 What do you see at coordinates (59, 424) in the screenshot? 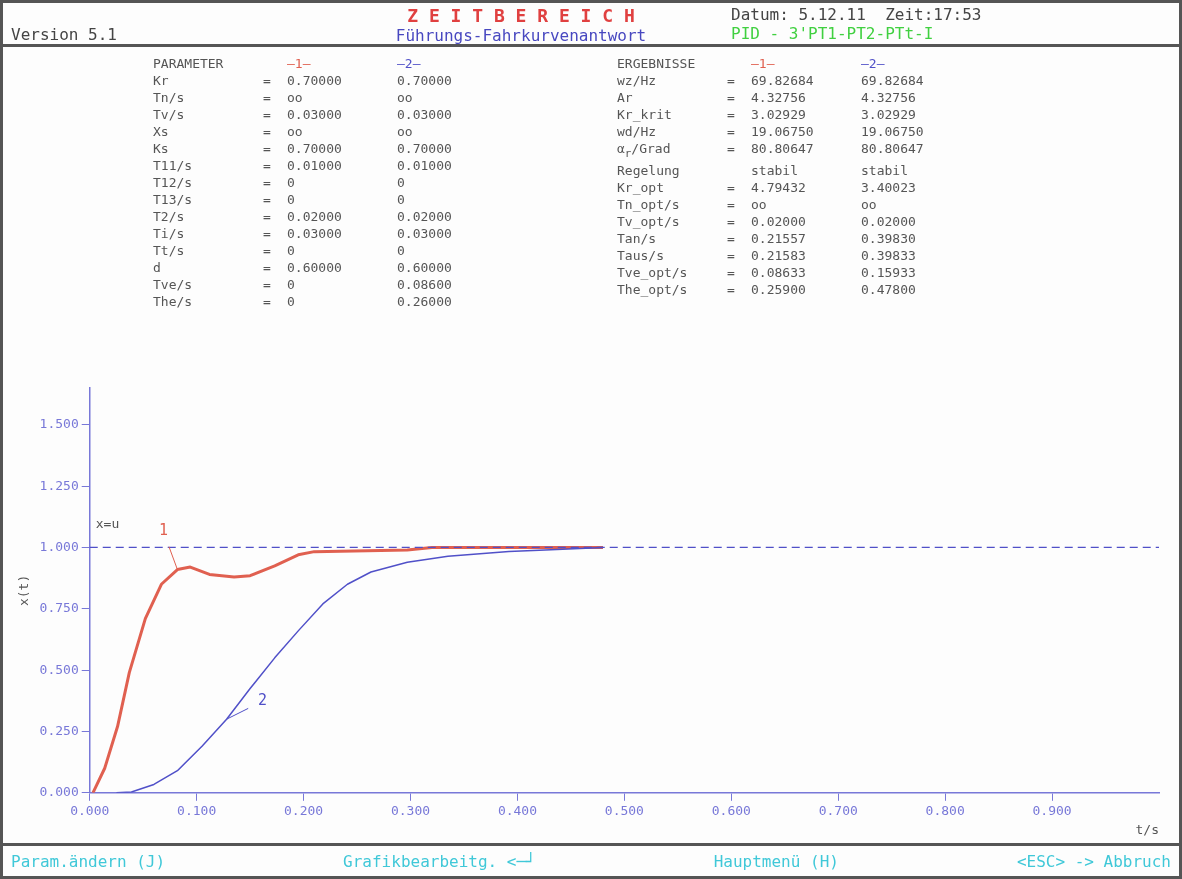
I see `y-tick-label: 1.500` at bounding box center [59, 424].